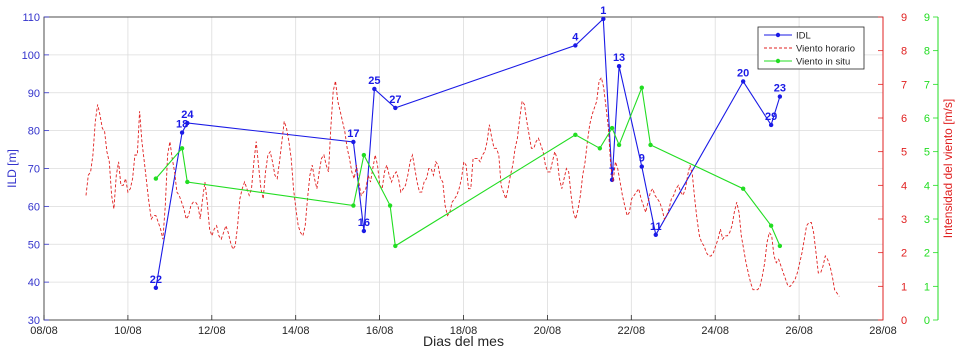 The image size is (958, 352). Describe the element at coordinates (904, 85) in the screenshot. I see `right-y-tick-label: 7` at that location.